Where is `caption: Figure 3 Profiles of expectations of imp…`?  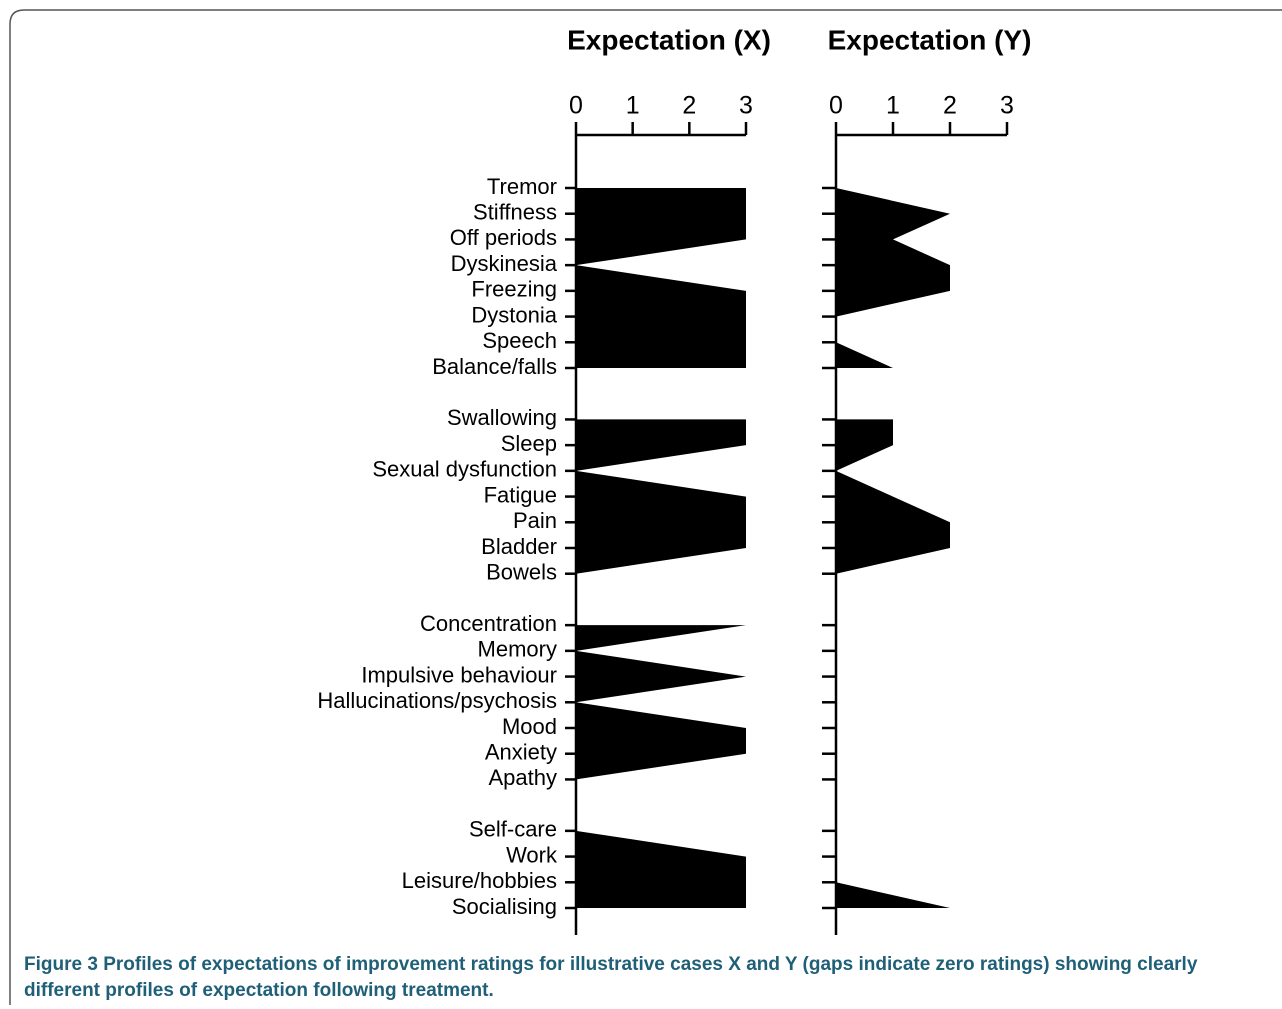 caption: Figure 3 Profiles of expectations of imp… is located at coordinates (639, 978).